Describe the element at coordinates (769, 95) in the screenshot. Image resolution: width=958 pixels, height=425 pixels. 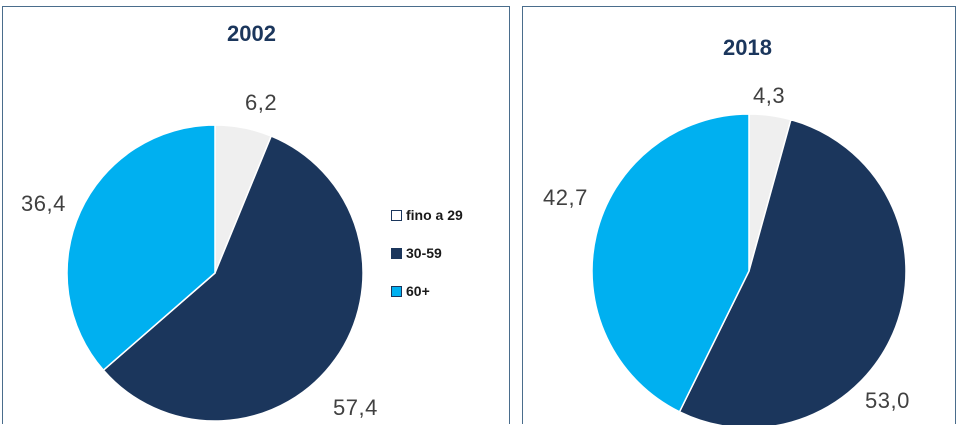
I see `value-label-under-30-2018: 4,3` at that location.